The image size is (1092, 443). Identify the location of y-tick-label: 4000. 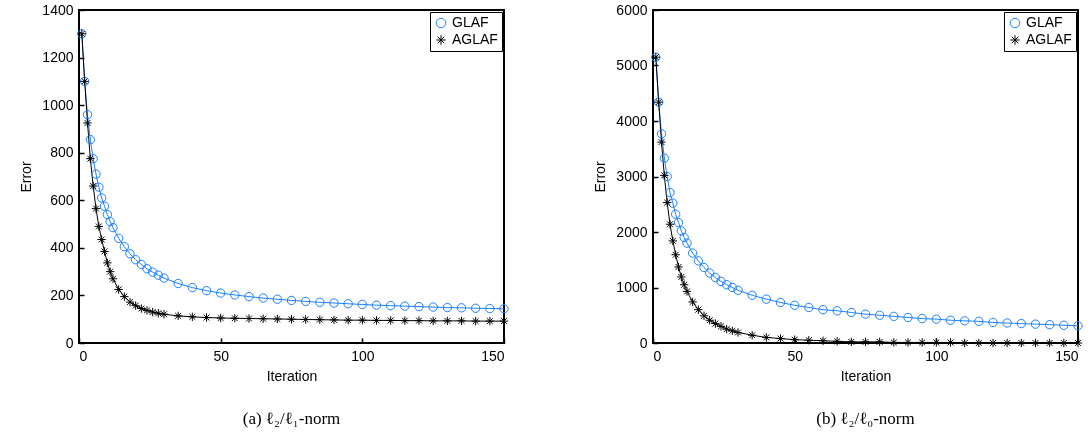
(632, 120).